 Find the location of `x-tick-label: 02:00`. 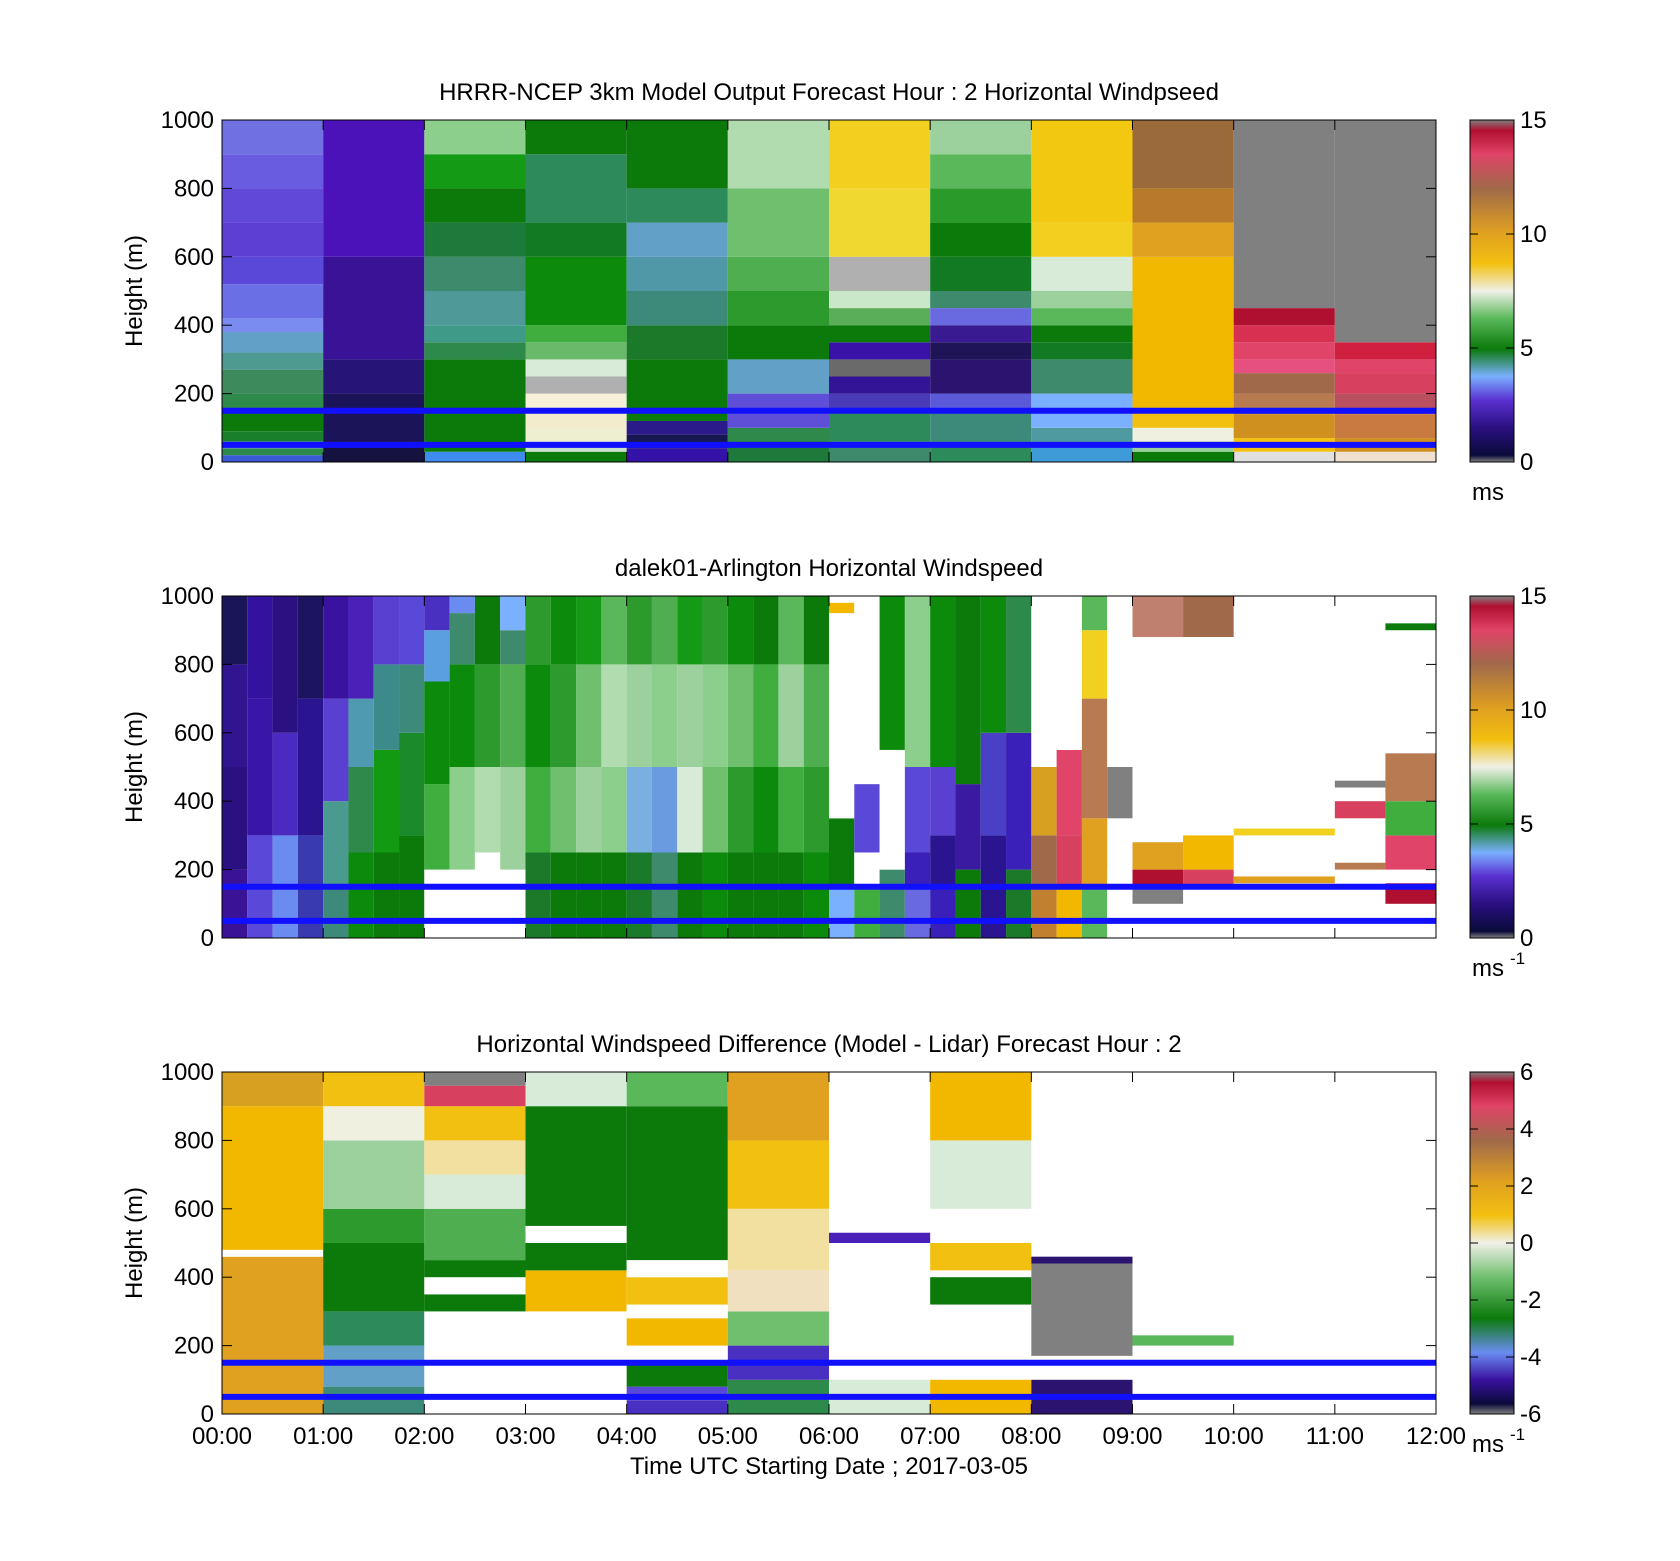

x-tick-label: 02:00 is located at coordinates (424, 1436).